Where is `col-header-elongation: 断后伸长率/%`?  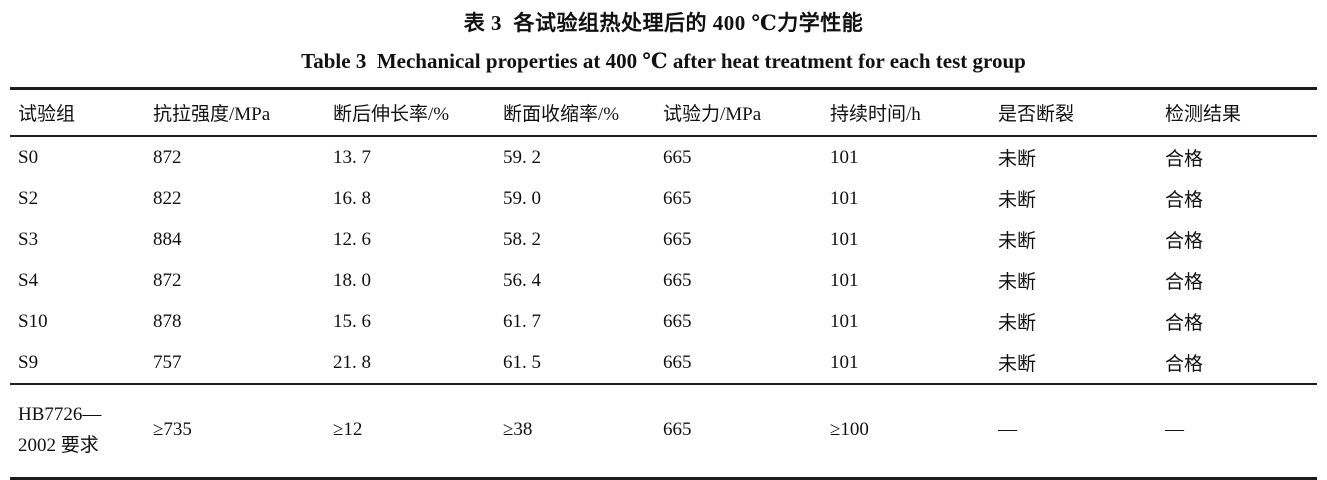
col-header-elongation: 断后伸长率/% is located at coordinates (410, 112).